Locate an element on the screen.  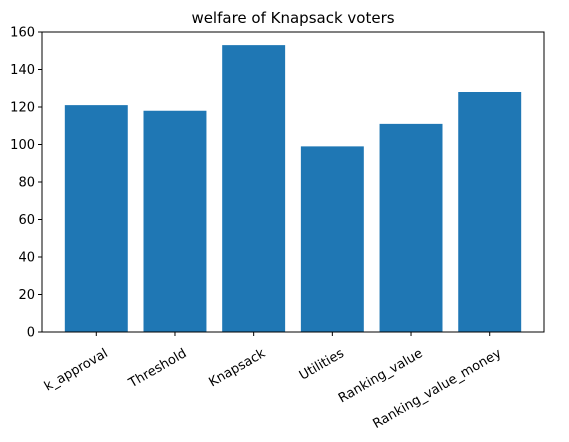
bar-Ranking_value is located at coordinates (411, 227).